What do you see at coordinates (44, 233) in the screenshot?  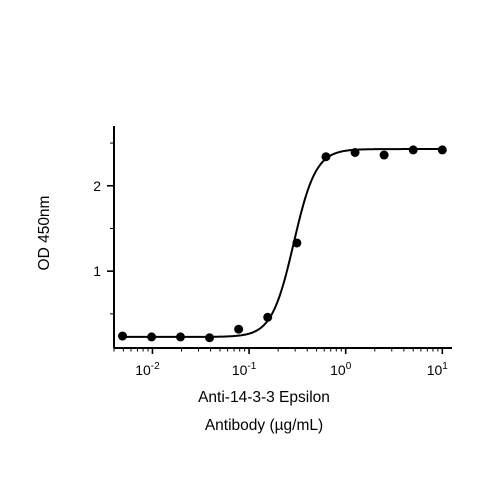 I see `y-axis-title: OD 450nm` at bounding box center [44, 233].